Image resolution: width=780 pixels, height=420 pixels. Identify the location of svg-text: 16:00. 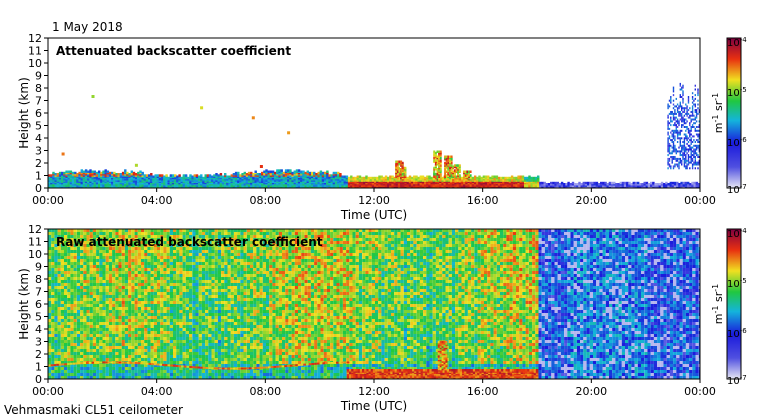
(483, 200).